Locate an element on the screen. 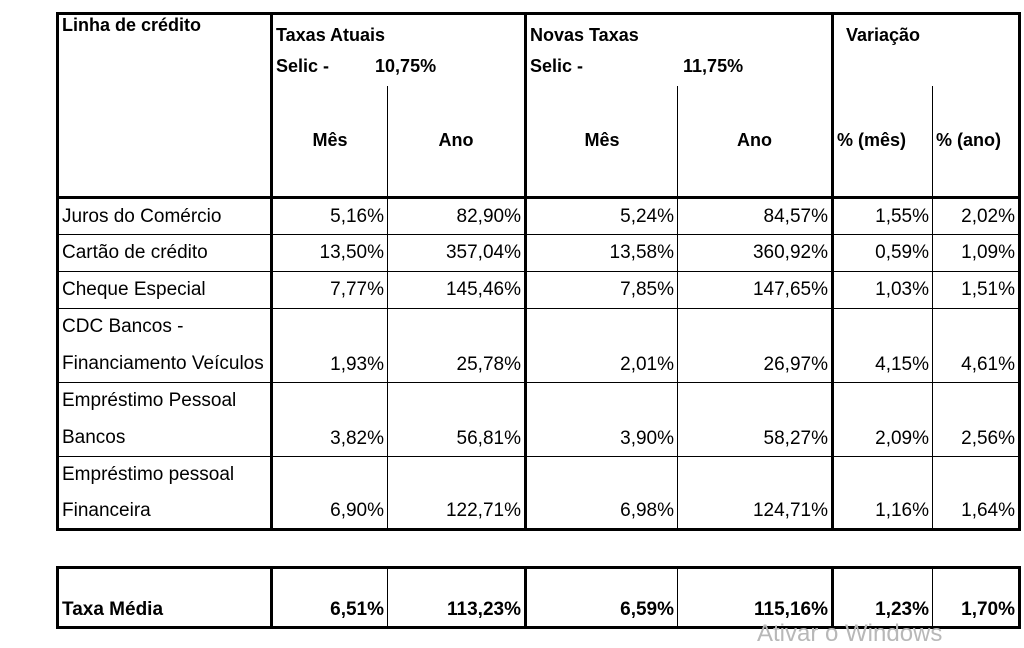  new-month-value: 13,58% is located at coordinates (601, 253).